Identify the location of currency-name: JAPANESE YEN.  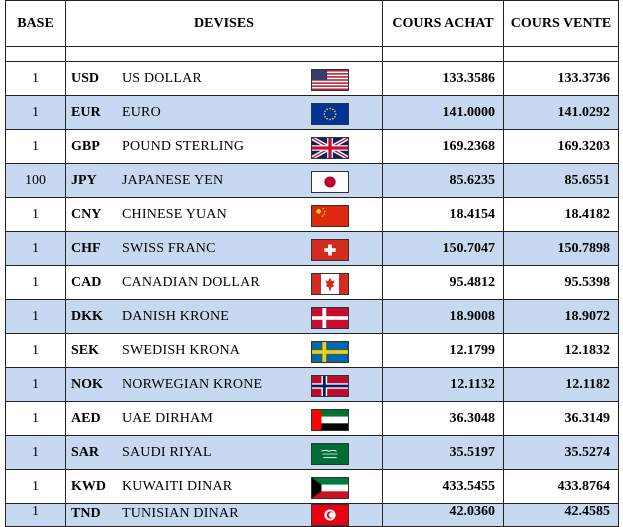
(173, 180).